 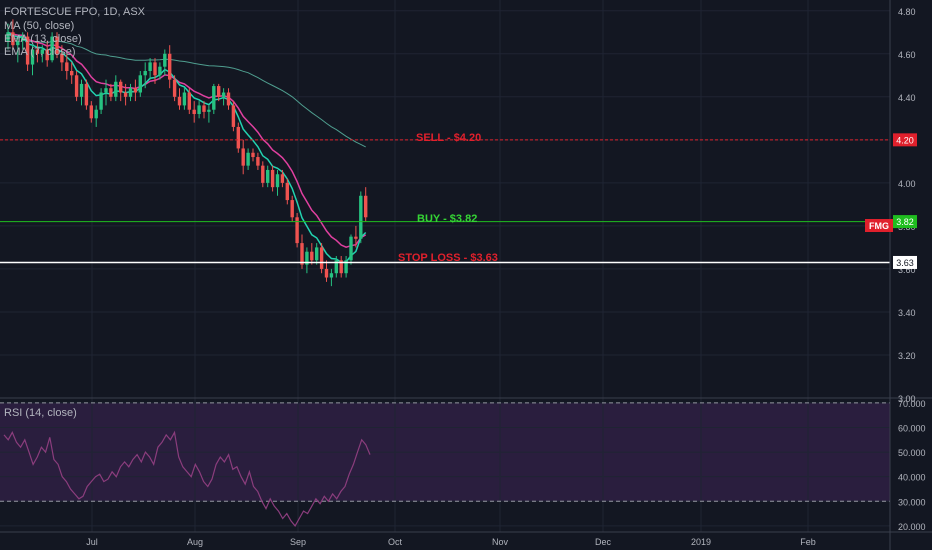 I want to click on rsi-tick-label: 20.000, so click(x=912, y=527).